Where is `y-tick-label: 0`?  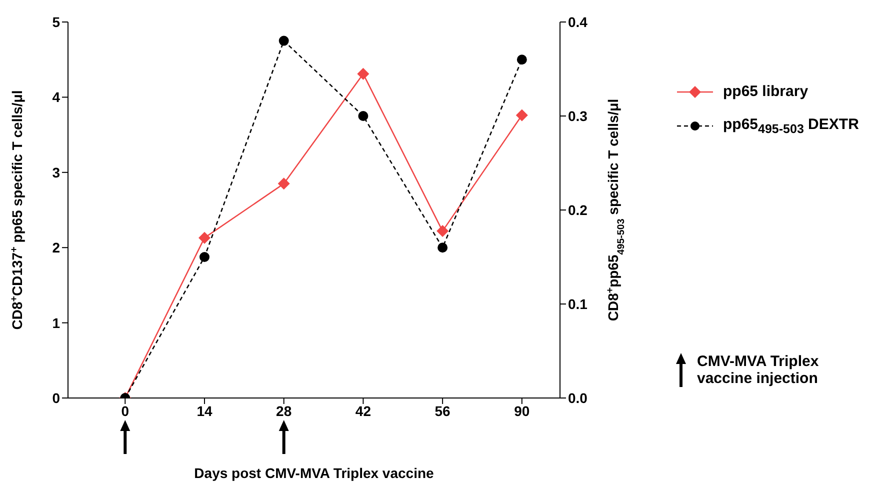 y-tick-label: 0 is located at coordinates (56, 398).